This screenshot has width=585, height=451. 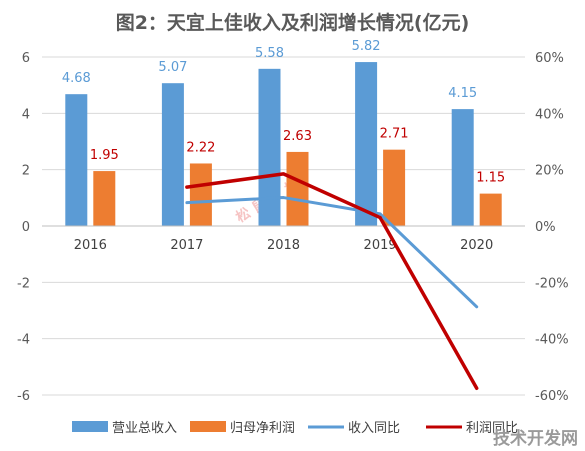 I want to click on y-right-tick-label: 60%, so click(x=549, y=58).